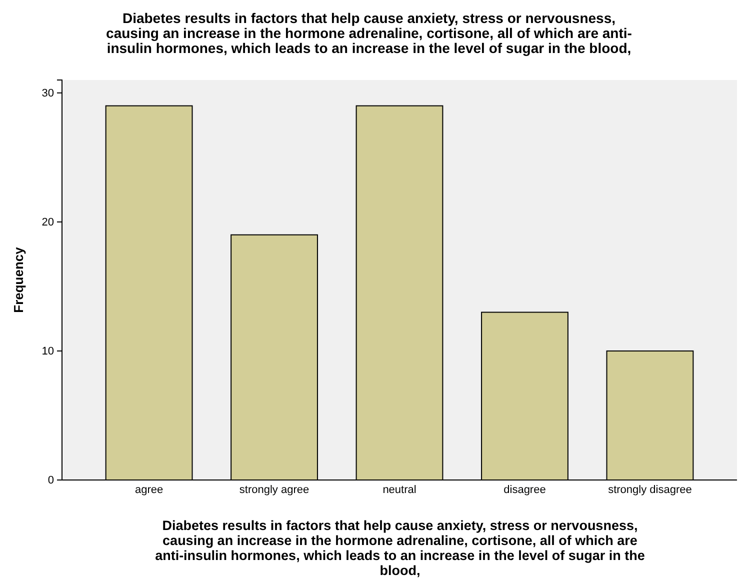 This screenshot has height=588, width=738. I want to click on y-axis-title: Frequency, so click(18, 279).